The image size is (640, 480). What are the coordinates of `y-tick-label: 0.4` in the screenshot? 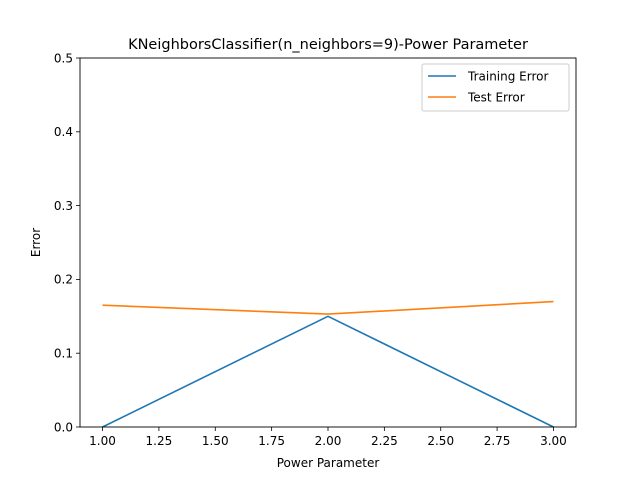 It's located at (63, 132).